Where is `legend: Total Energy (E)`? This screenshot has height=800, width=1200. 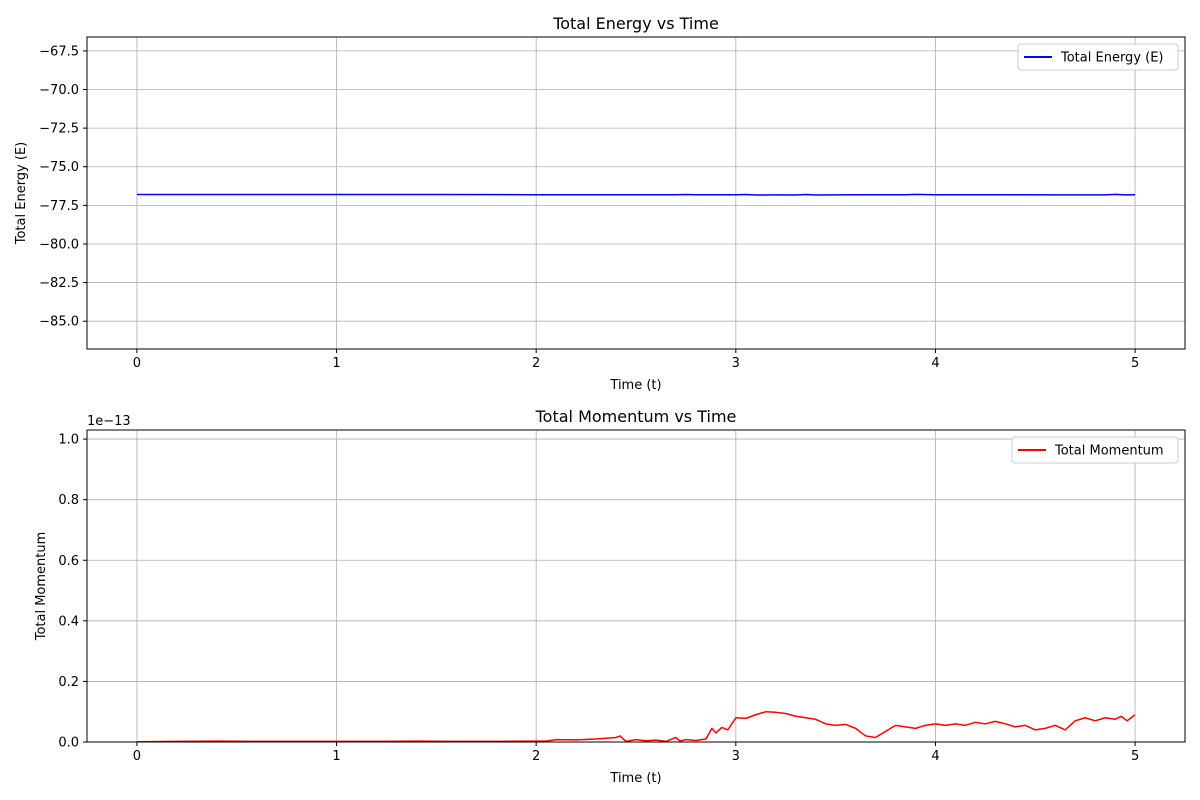
legend: Total Energy (E) is located at coordinates (1098, 57).